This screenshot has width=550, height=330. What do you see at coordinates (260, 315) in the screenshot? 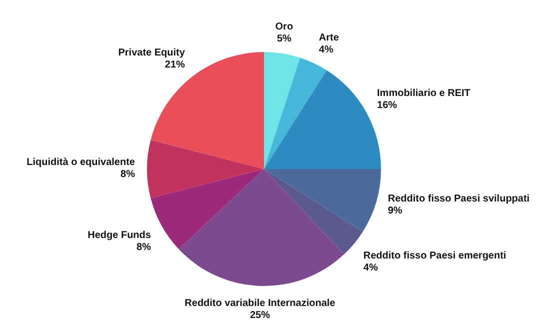
I see `data-label: 25%` at bounding box center [260, 315].